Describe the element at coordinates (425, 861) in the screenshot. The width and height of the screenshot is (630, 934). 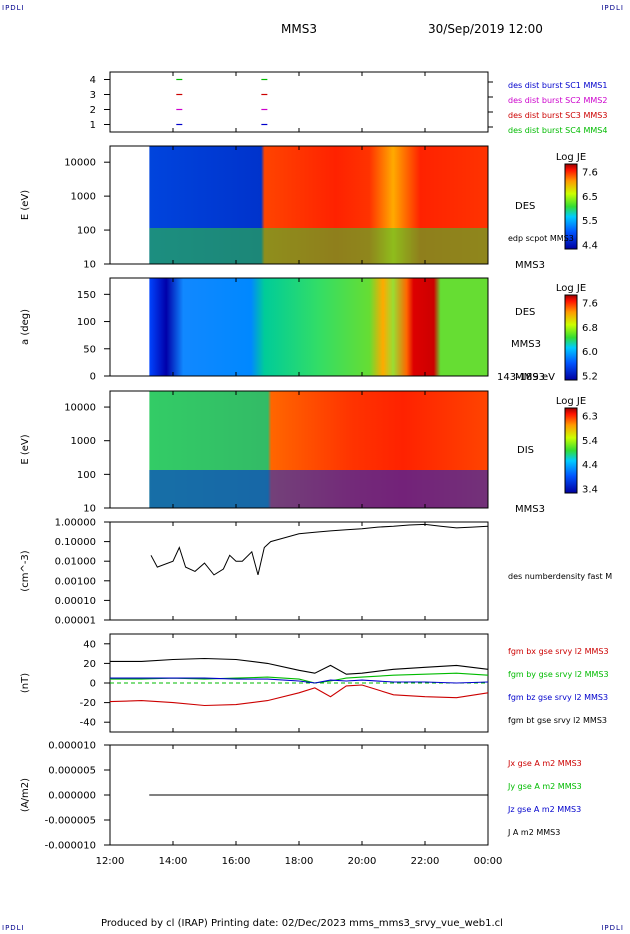
I see `time-tick-label: 22:00` at that location.